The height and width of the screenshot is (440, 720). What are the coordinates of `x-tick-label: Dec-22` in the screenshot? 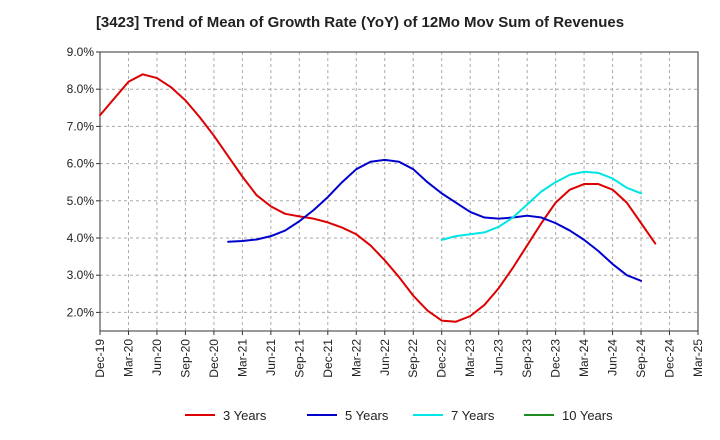 It's located at (442, 358).